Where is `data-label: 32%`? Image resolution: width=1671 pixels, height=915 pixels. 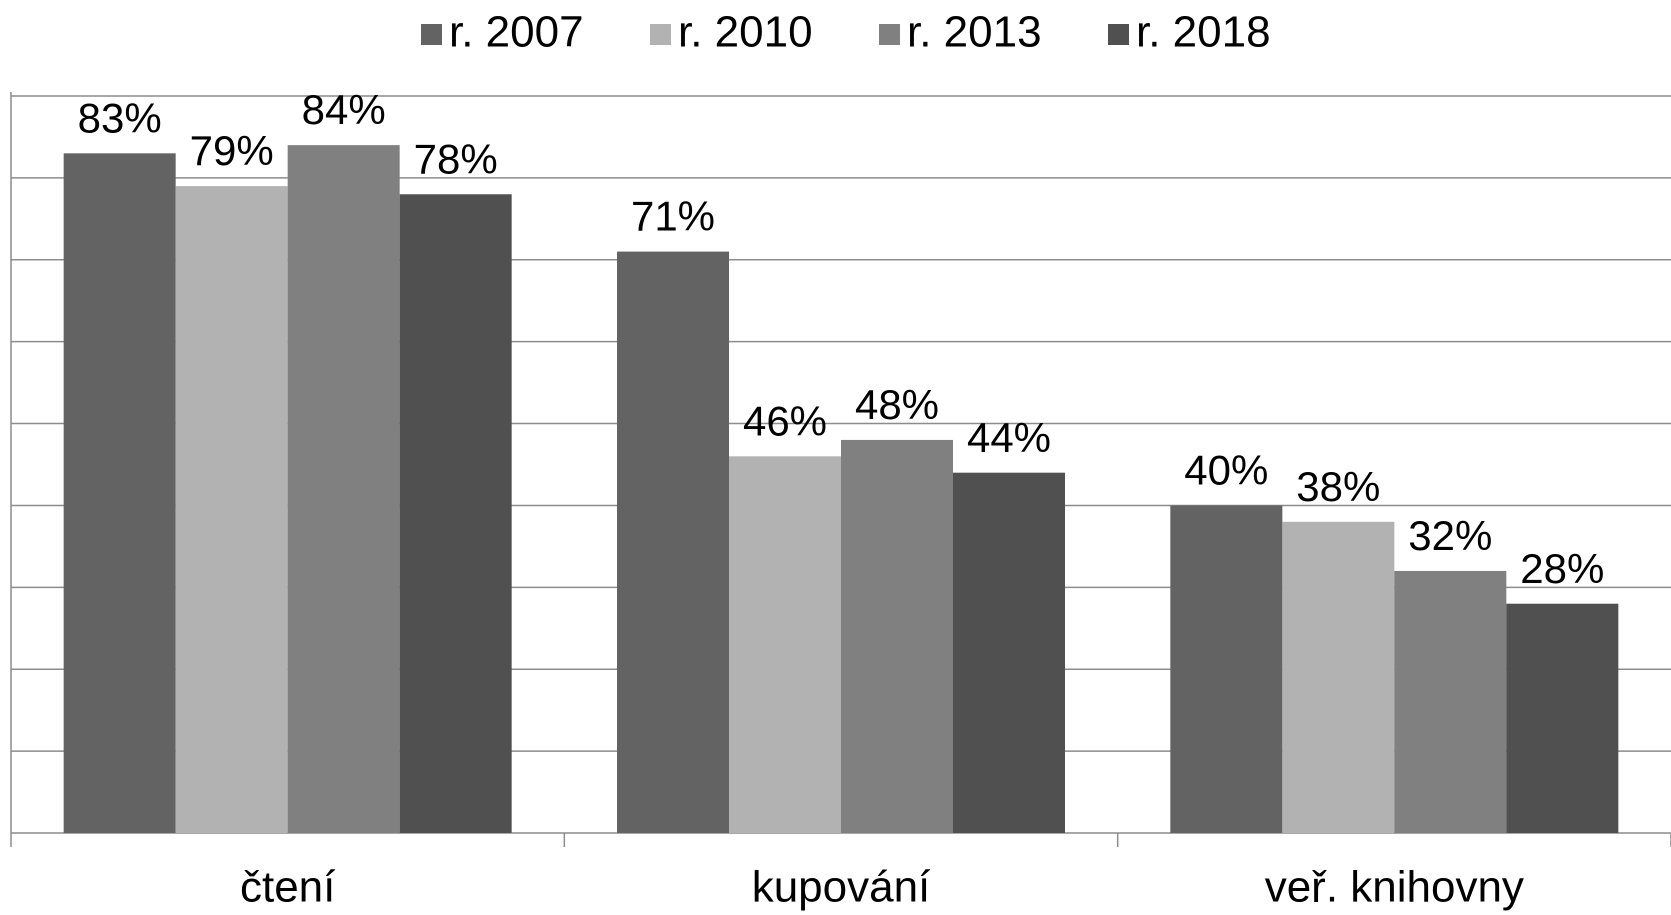
data-label: 32% is located at coordinates (1450, 535).